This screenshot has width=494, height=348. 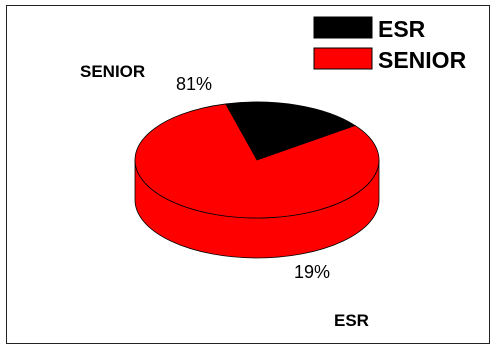 What do you see at coordinates (343, 27) in the screenshot?
I see `legend-swatch-esr` at bounding box center [343, 27].